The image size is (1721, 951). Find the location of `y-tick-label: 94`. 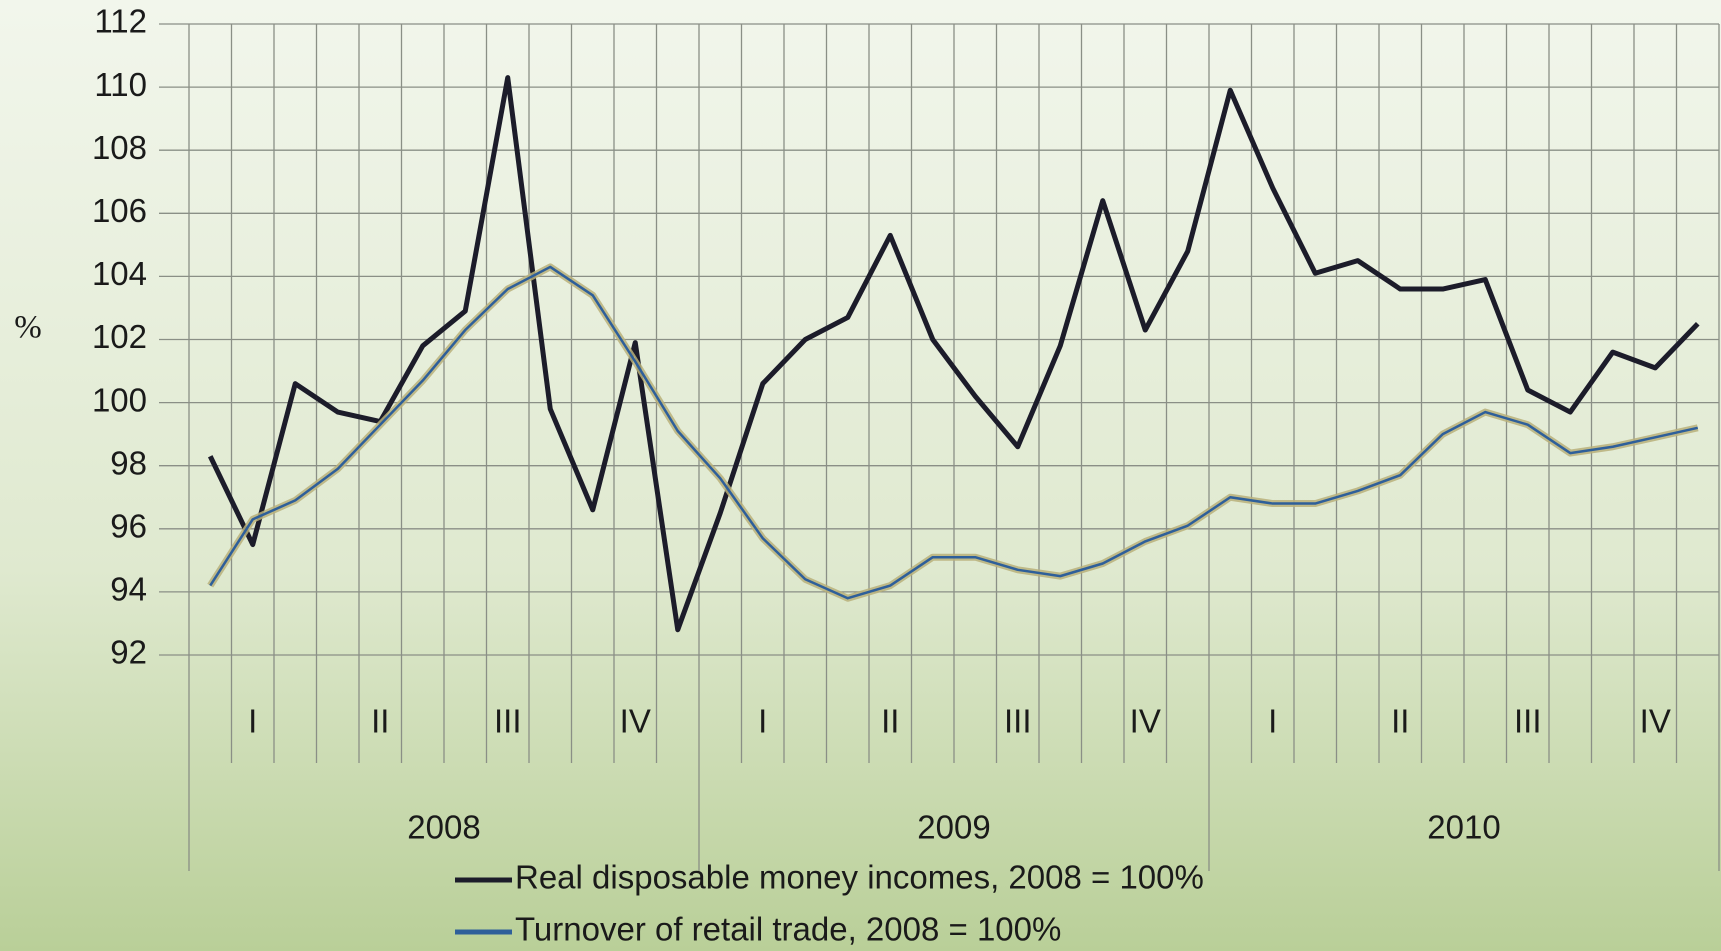

y-tick-label: 94 is located at coordinates (128, 589).